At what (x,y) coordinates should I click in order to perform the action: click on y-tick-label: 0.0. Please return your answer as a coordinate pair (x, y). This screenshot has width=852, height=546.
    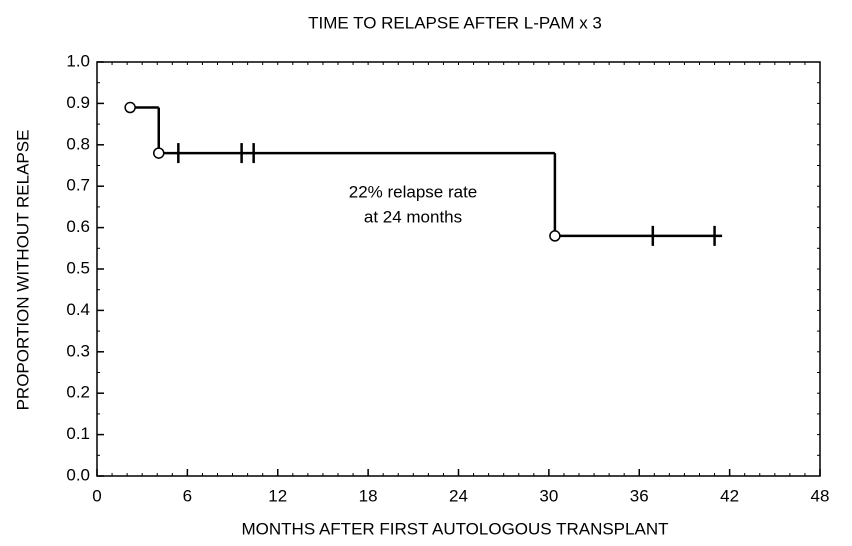
    Looking at the image, I should click on (78, 474).